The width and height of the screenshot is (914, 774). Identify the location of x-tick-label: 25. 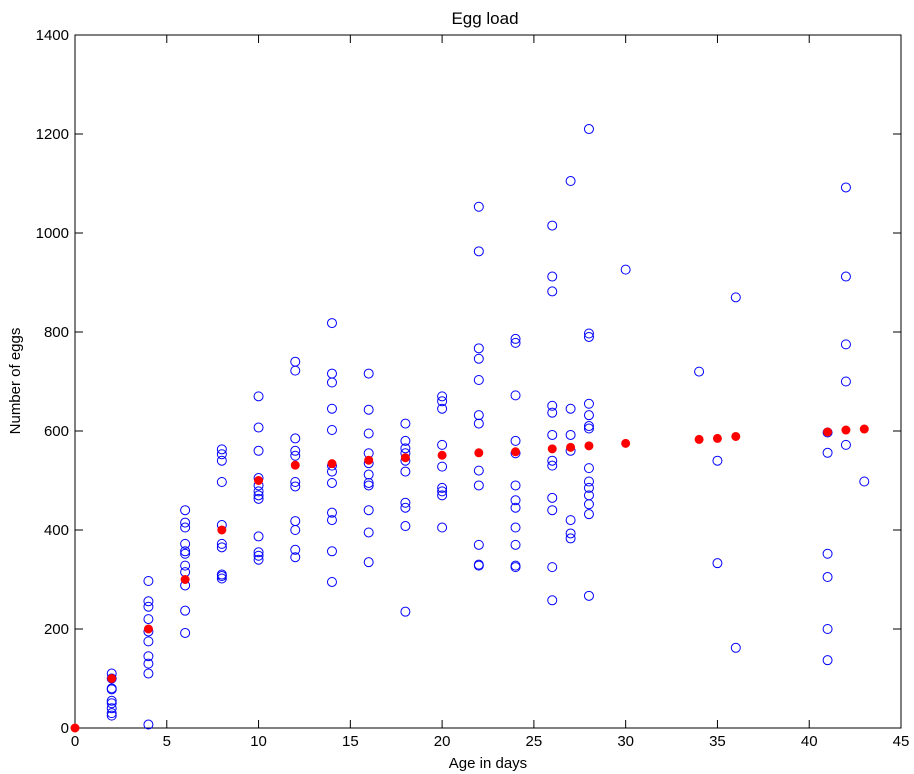
(534, 741).